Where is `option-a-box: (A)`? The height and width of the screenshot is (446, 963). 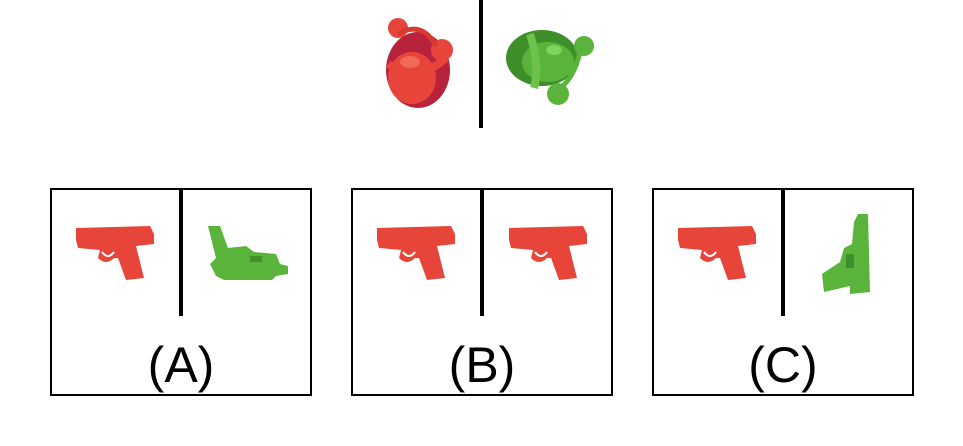 option-a-box: (A) is located at coordinates (181, 292).